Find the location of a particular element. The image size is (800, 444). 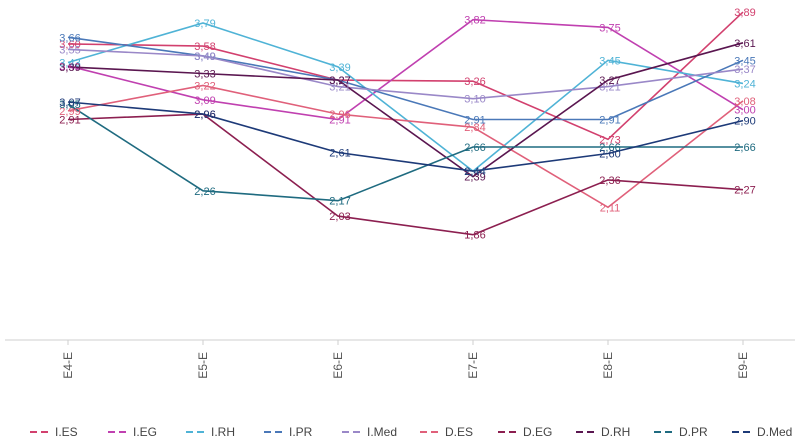

data-label-d-rh-e6-e: 3,27 is located at coordinates (339, 81).